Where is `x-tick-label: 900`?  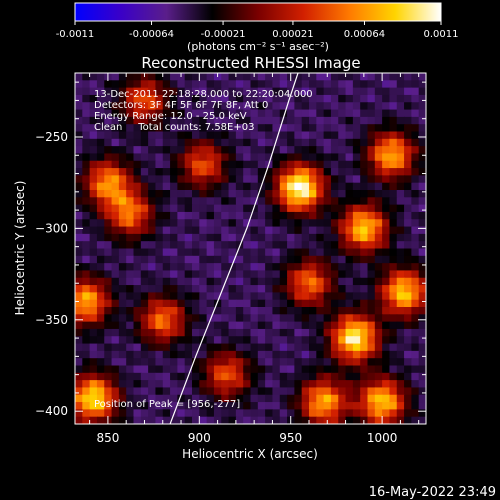 x-tick-label: 900 is located at coordinates (199, 438).